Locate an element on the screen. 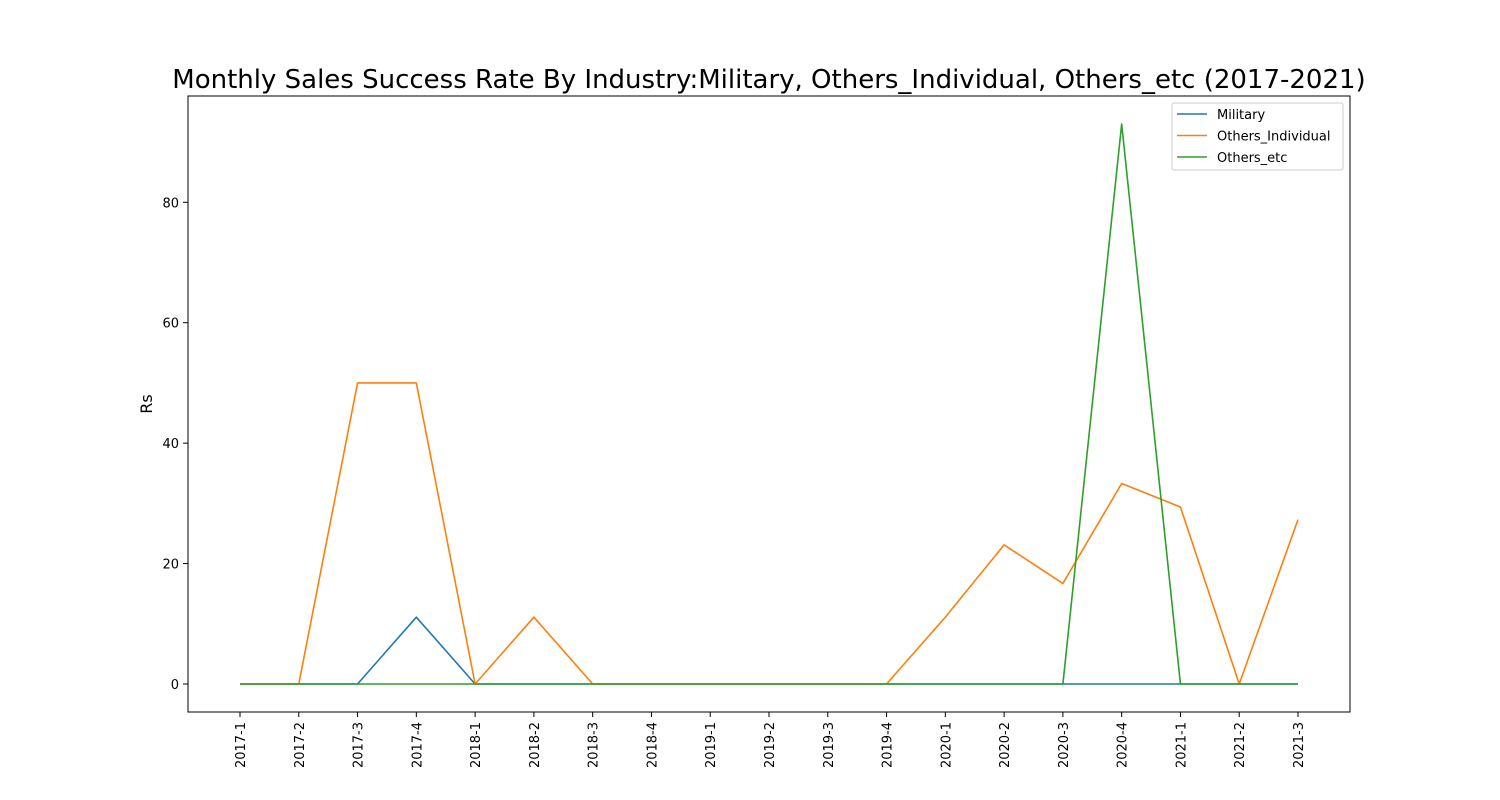 Image resolution: width=1500 pixels, height=800 pixels. legend-label: Others_etc is located at coordinates (1252, 158).